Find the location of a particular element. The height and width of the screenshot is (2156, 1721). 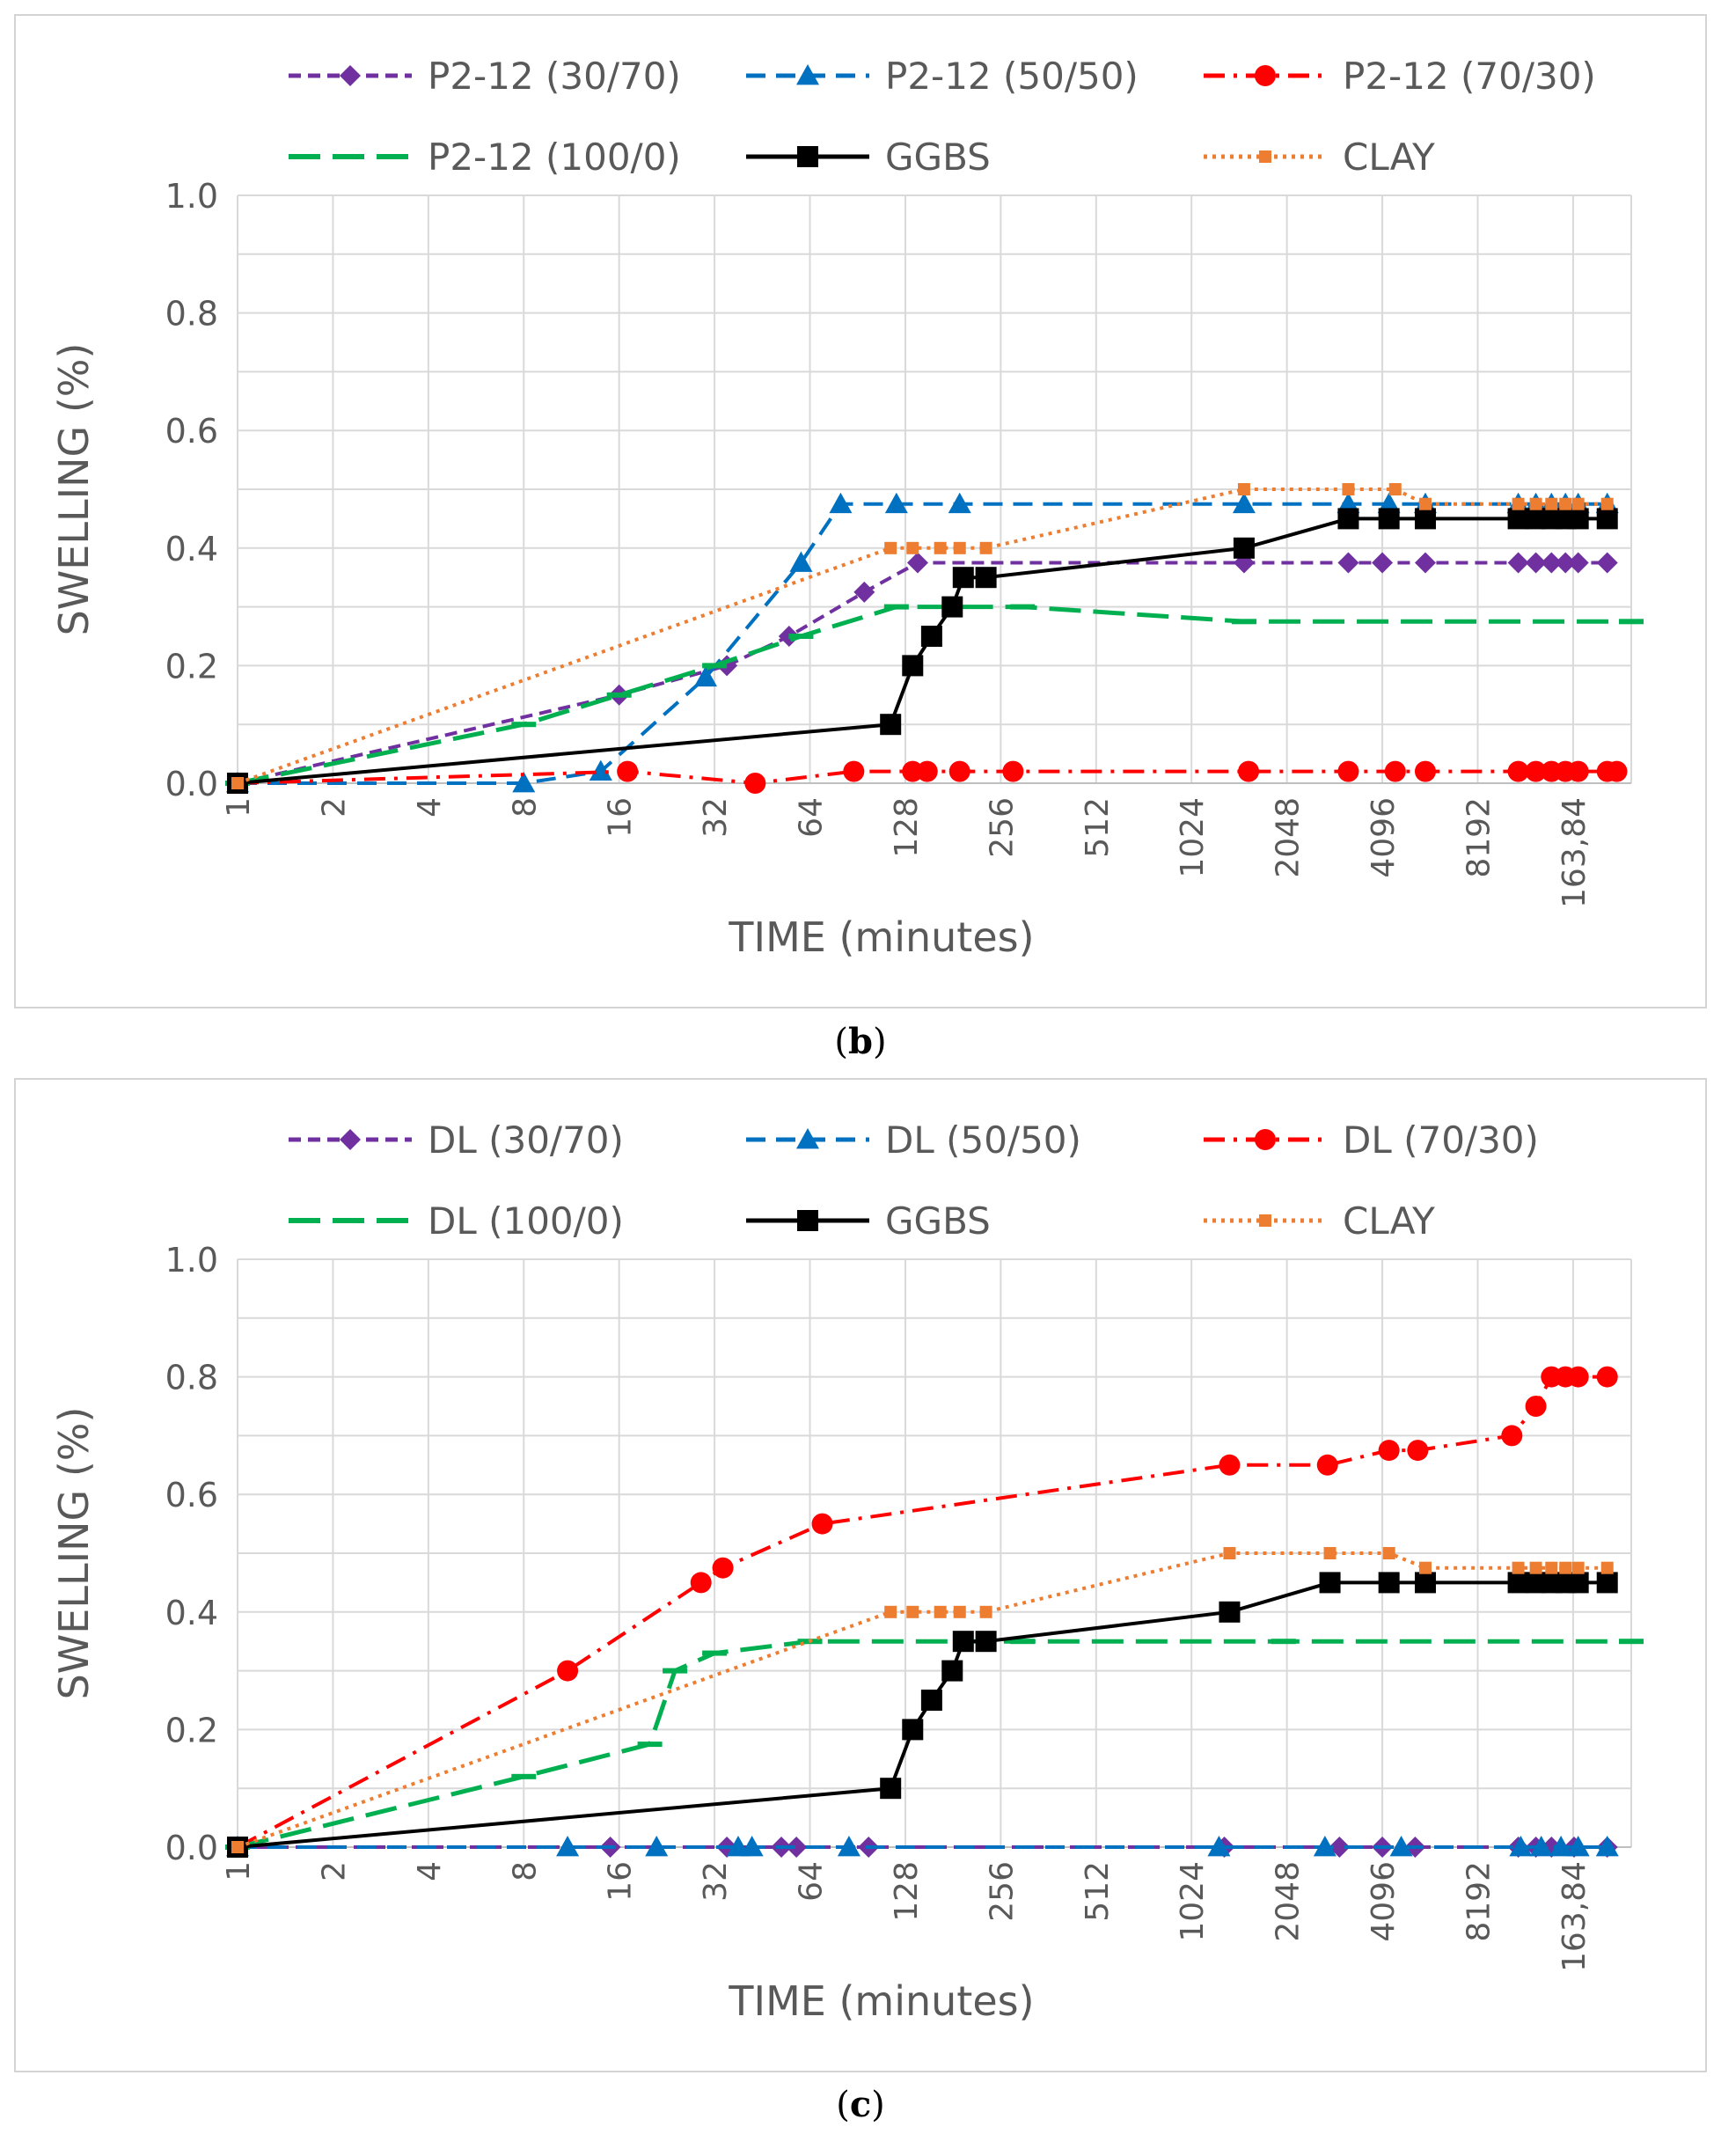

chart-b-x-tick-label: 256 is located at coordinates (1002, 827).